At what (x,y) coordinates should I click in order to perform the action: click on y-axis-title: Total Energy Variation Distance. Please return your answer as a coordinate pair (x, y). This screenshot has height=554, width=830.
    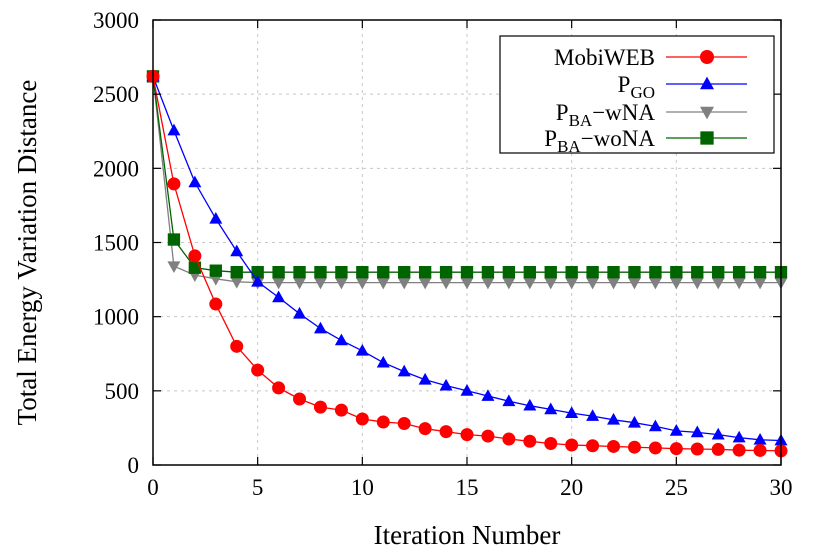
    Looking at the image, I should click on (27, 253).